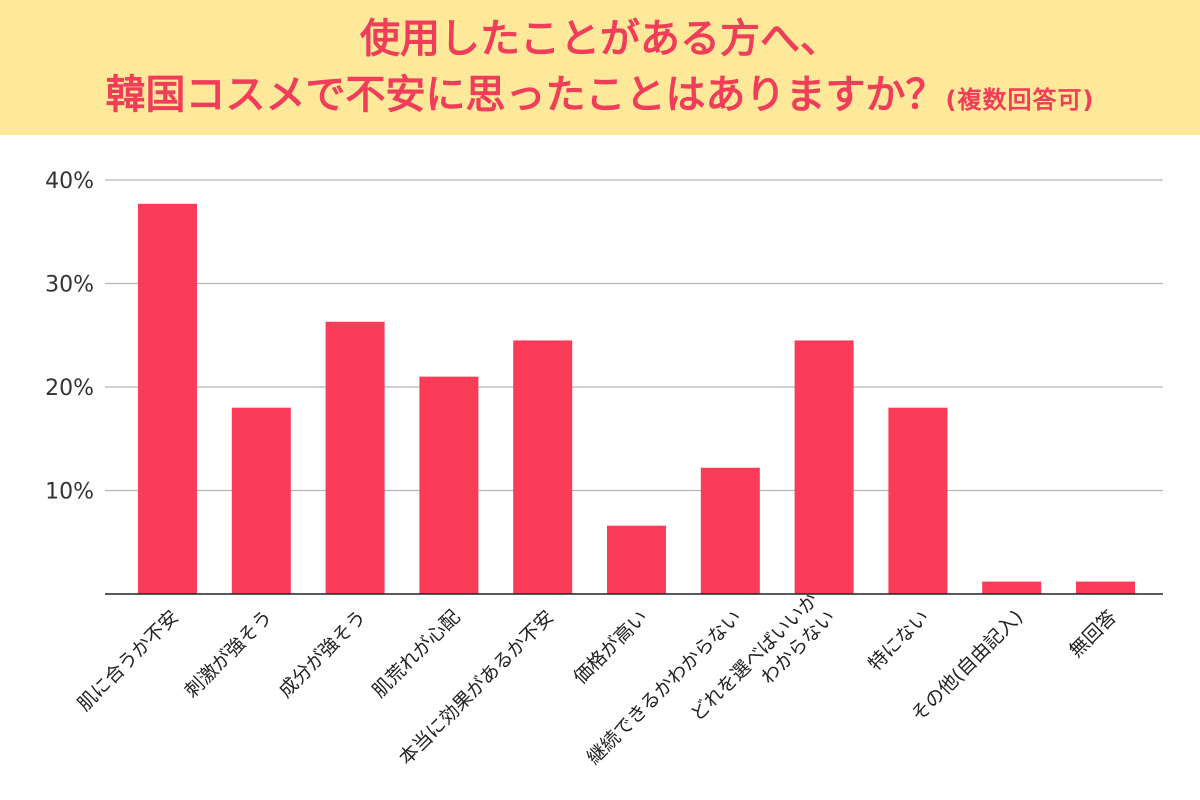  I want to click on x-tick-label: 特にない, so click(898, 640).